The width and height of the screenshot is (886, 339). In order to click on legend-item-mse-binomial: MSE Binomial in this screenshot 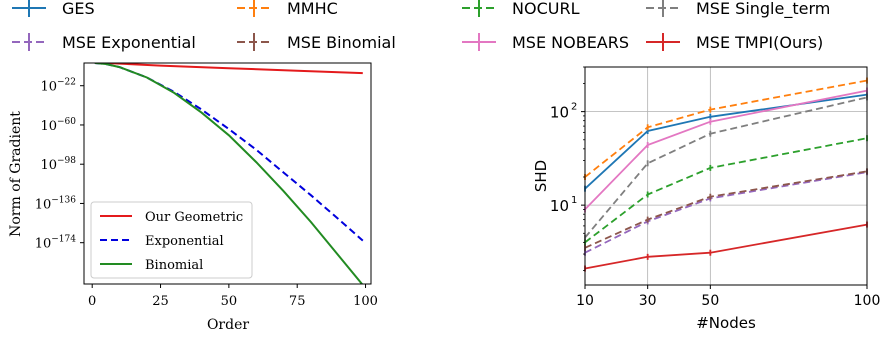, I will do `click(316, 42)`.